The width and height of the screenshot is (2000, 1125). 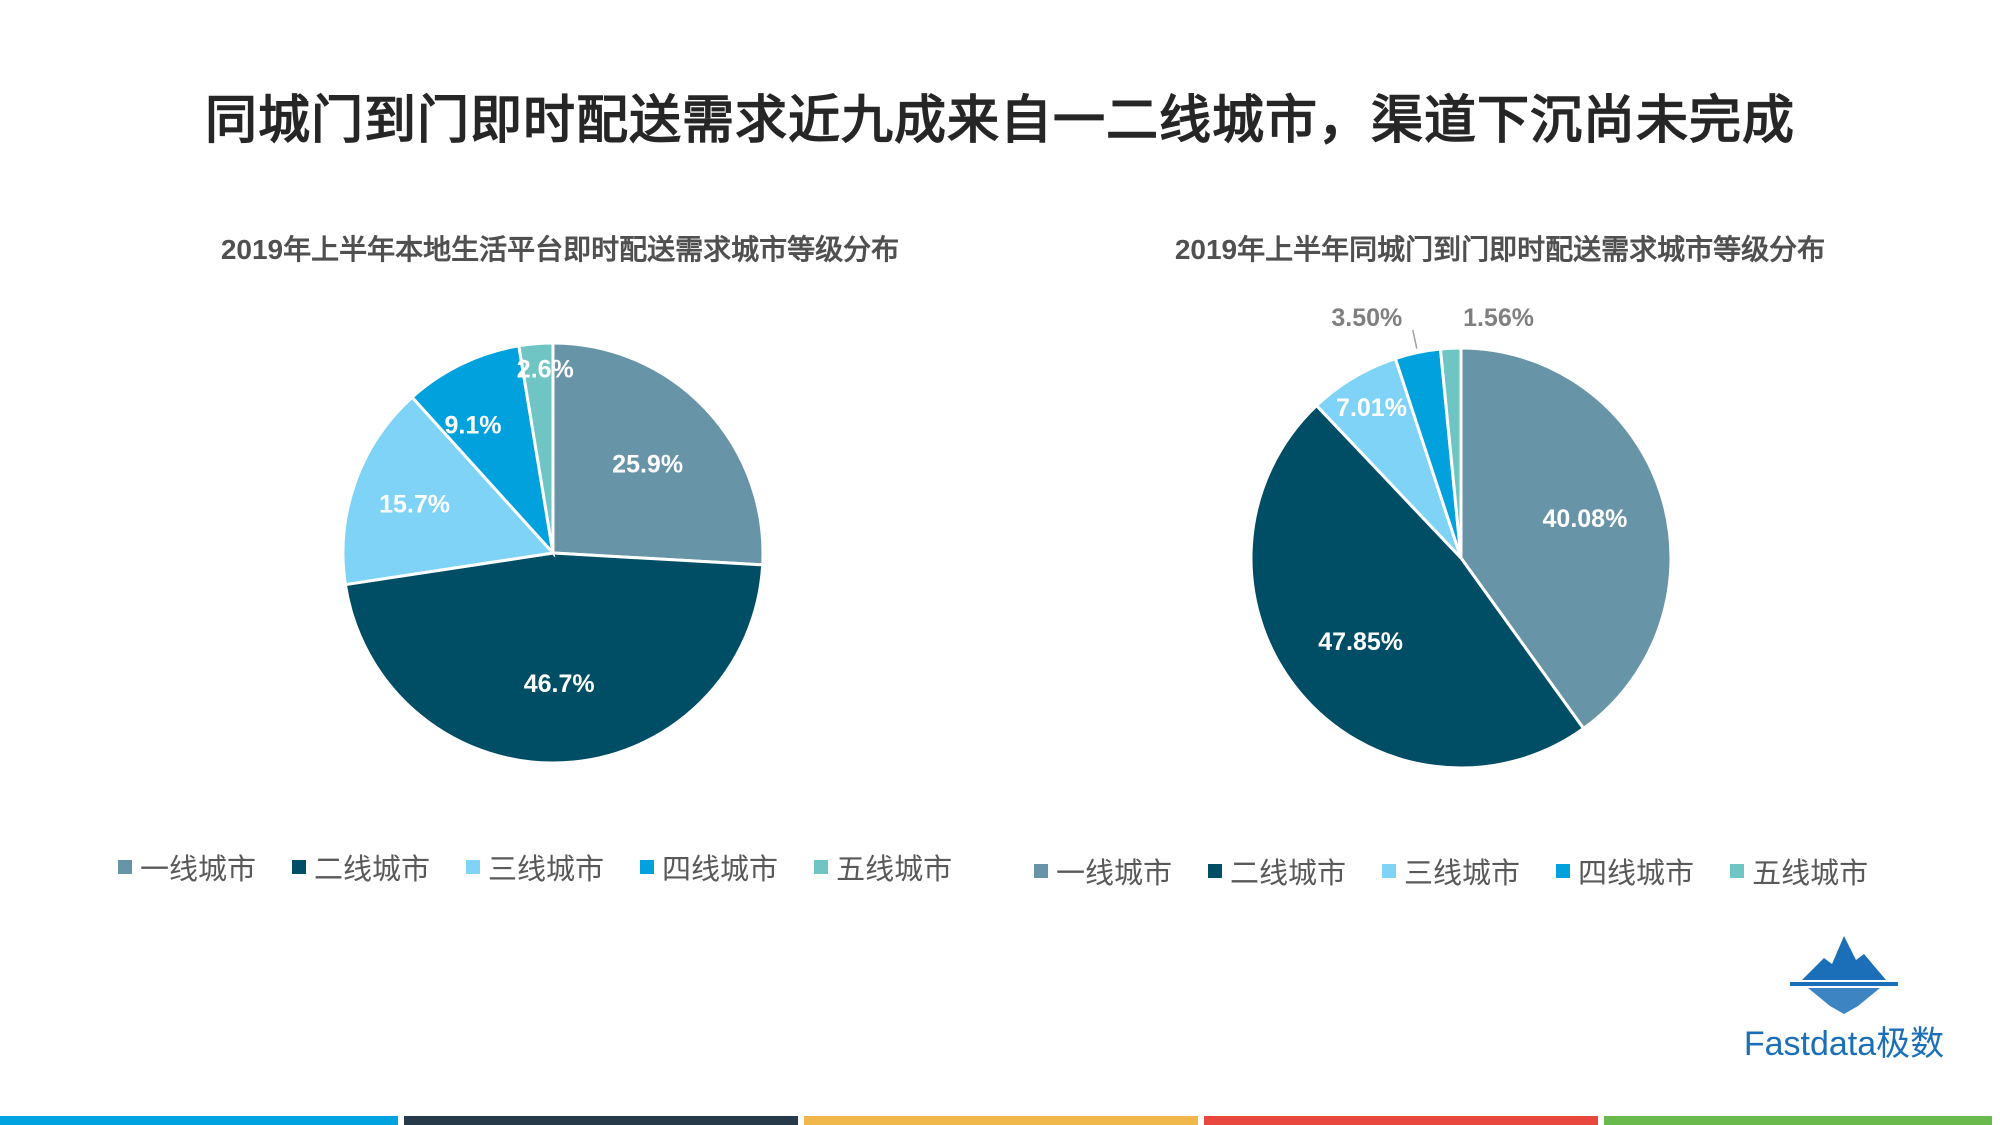 What do you see at coordinates (720, 870) in the screenshot?
I see `left-legend-label-4: 四线城市` at bounding box center [720, 870].